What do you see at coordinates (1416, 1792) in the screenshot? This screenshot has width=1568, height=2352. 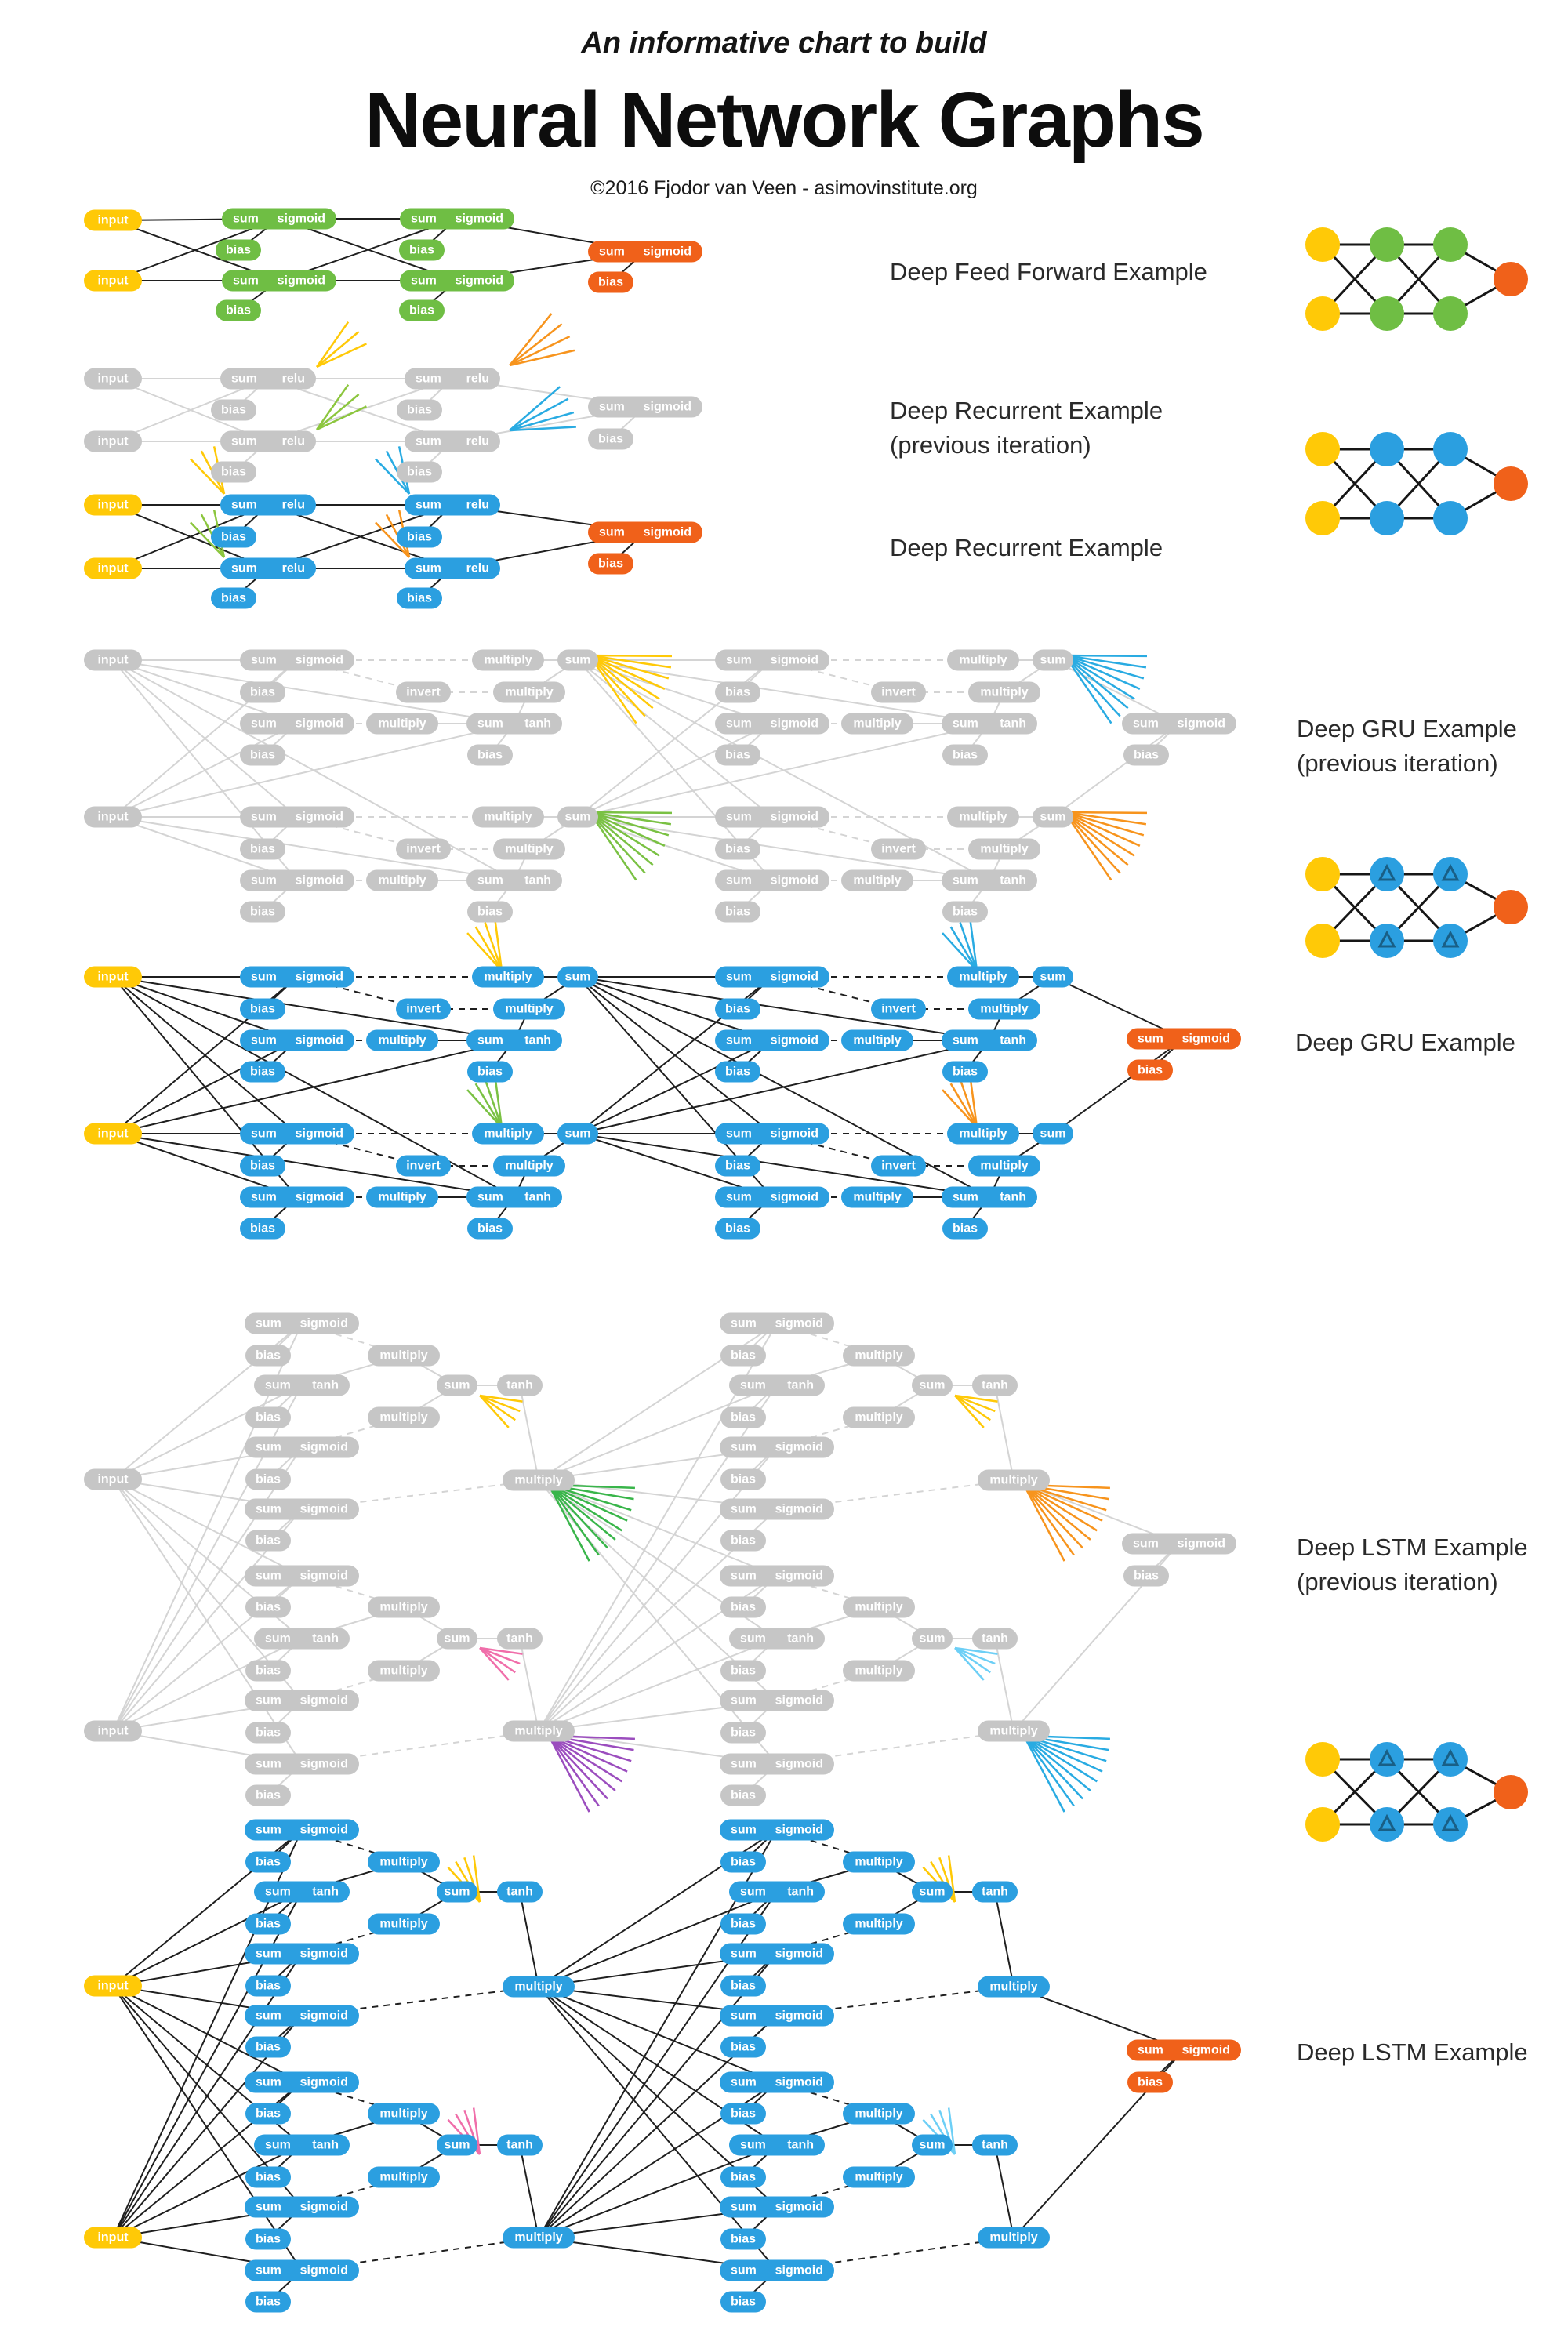 I see `mini-network-icon-lstm` at bounding box center [1416, 1792].